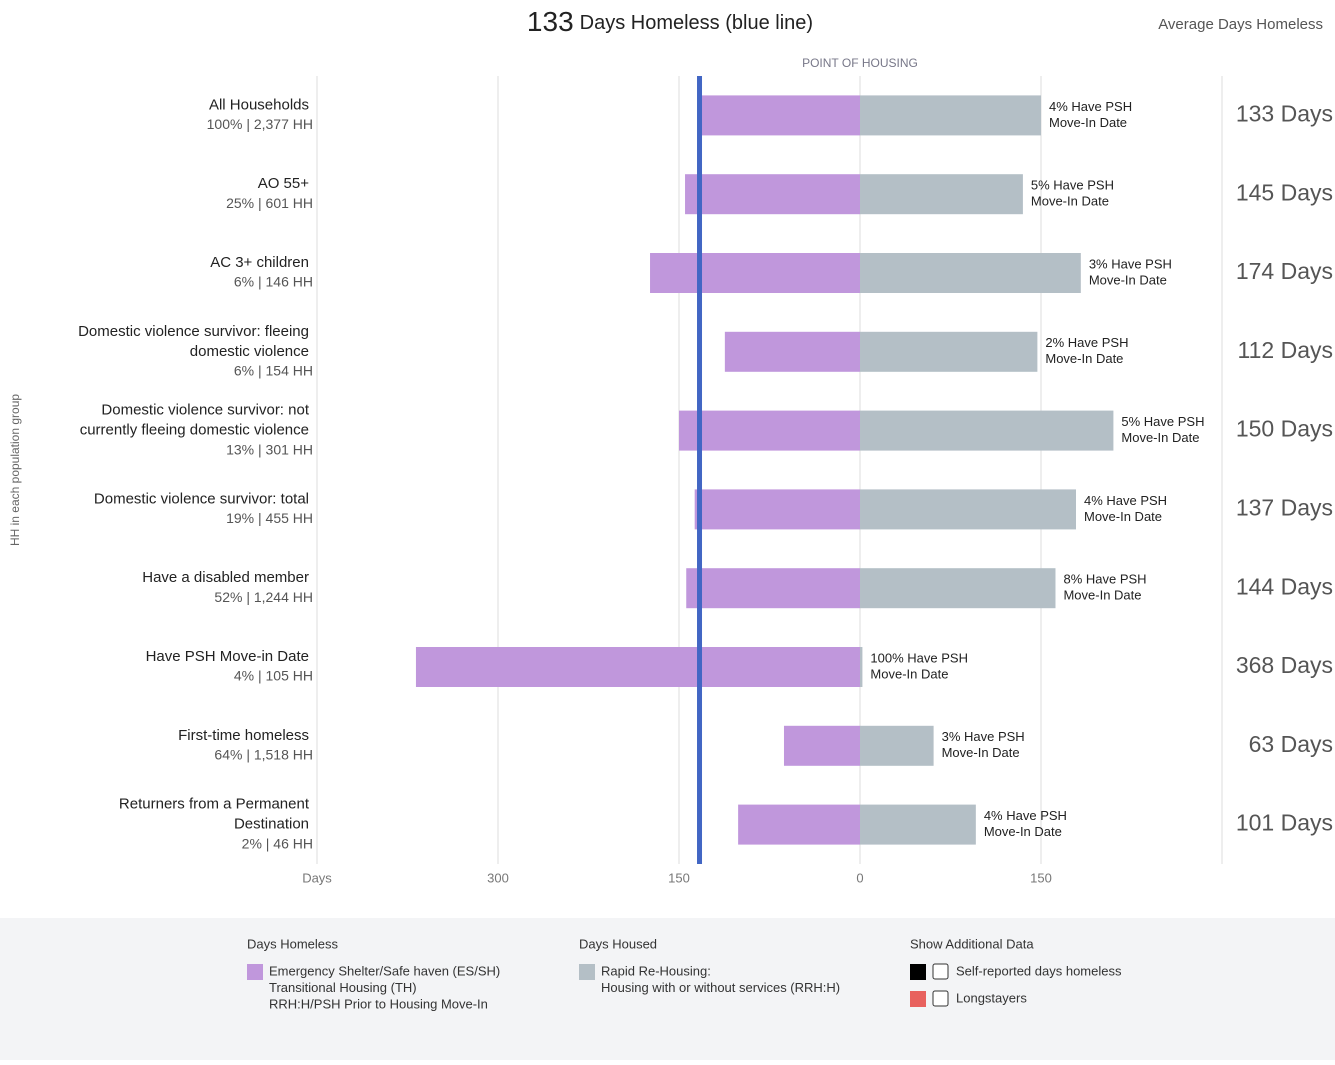 The image size is (1335, 1065). Describe the element at coordinates (284, 183) in the screenshot. I see `category-label: AO 55+` at that location.